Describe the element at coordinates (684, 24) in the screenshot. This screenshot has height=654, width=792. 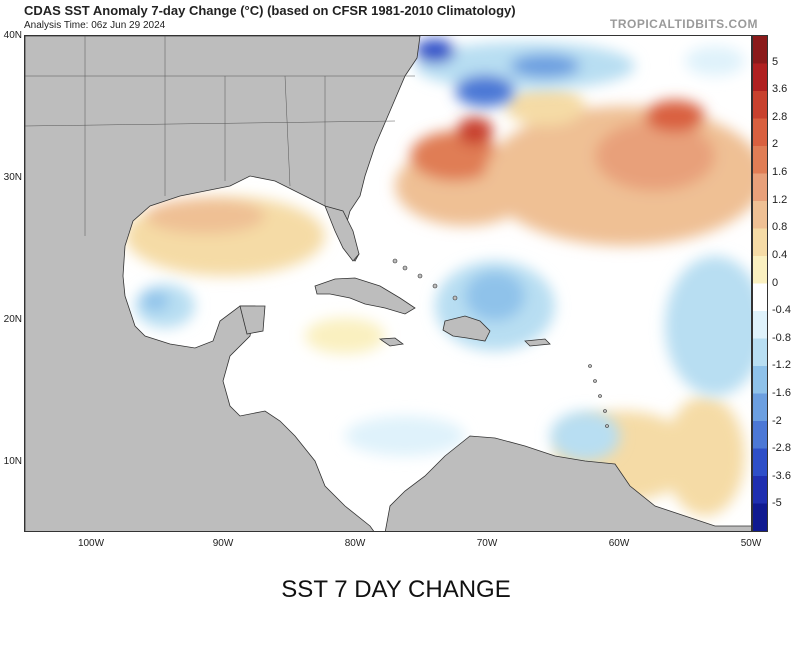
I see `brand-watermark: TROPICALTIDBITS.COM` at that location.